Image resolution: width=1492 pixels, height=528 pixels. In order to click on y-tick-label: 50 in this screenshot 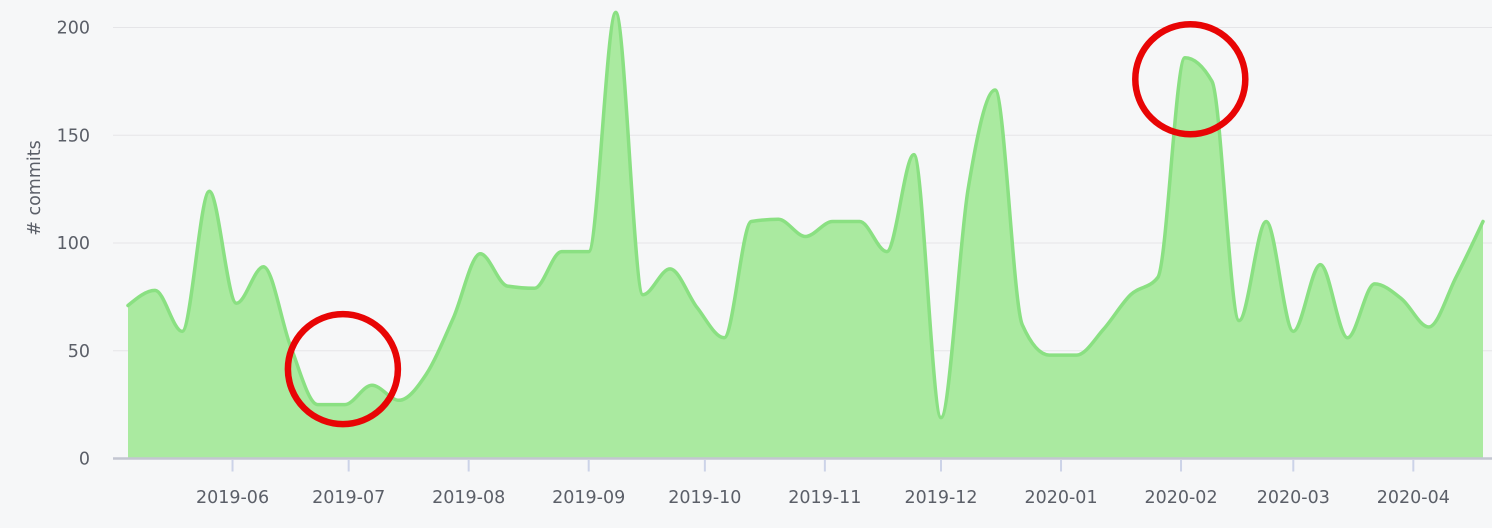, I will do `click(79, 352)`.